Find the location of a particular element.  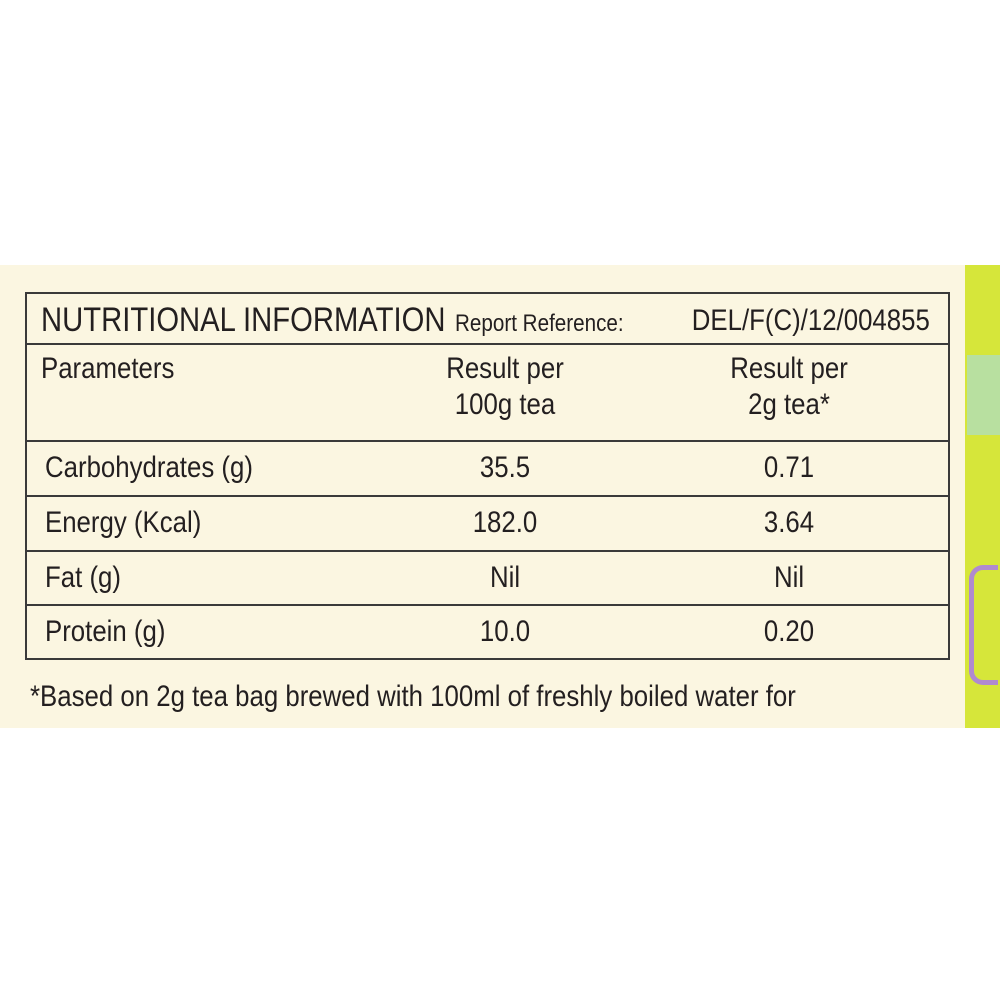

value-cell: 0.71 is located at coordinates (789, 467).